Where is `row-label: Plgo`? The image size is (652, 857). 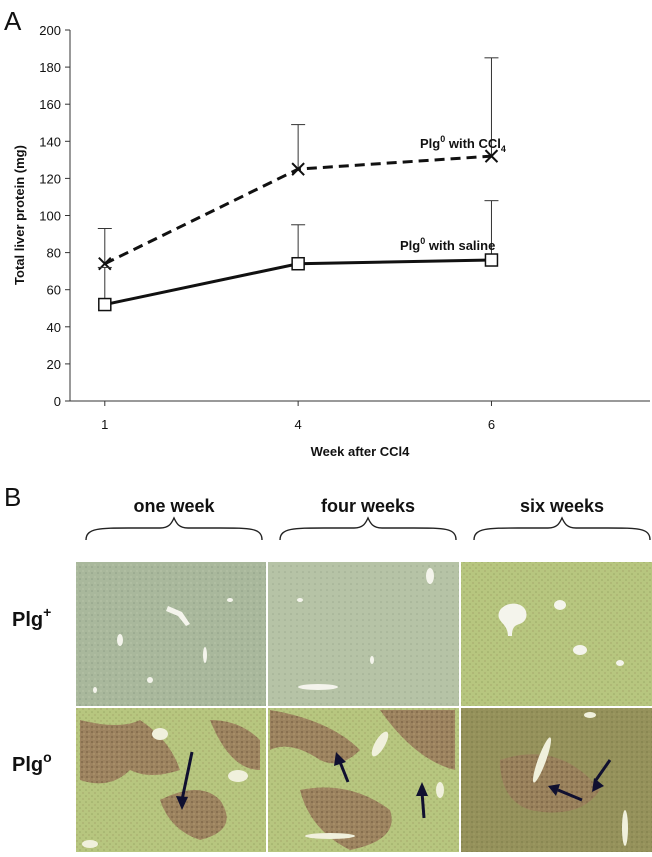
row-label: Plgo is located at coordinates (32, 762).